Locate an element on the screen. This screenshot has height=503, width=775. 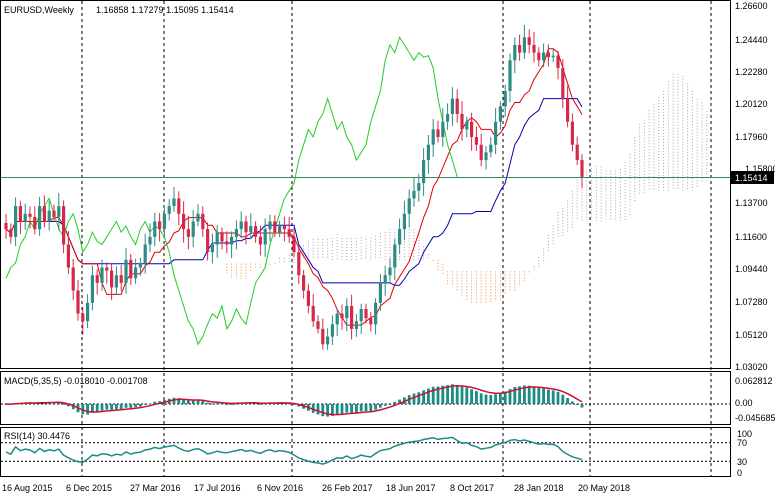
macd-indicator is located at coordinates (365, 400).